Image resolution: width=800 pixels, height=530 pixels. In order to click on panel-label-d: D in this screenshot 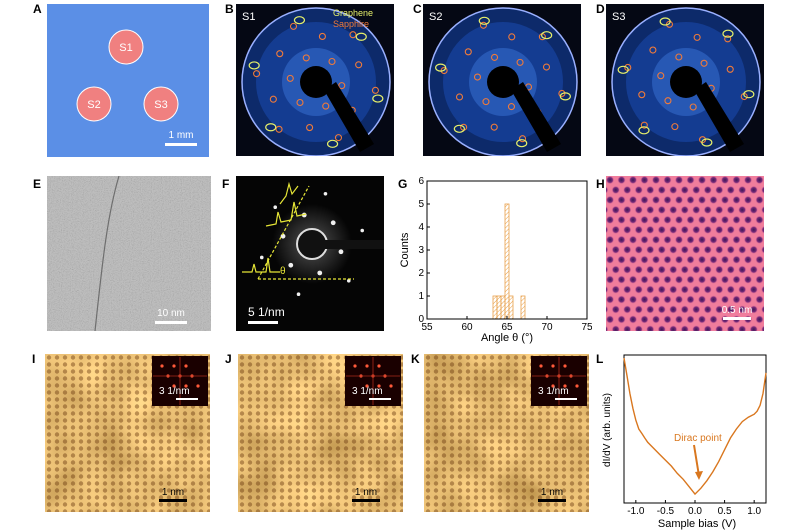, I will do `click(600, 9)`.